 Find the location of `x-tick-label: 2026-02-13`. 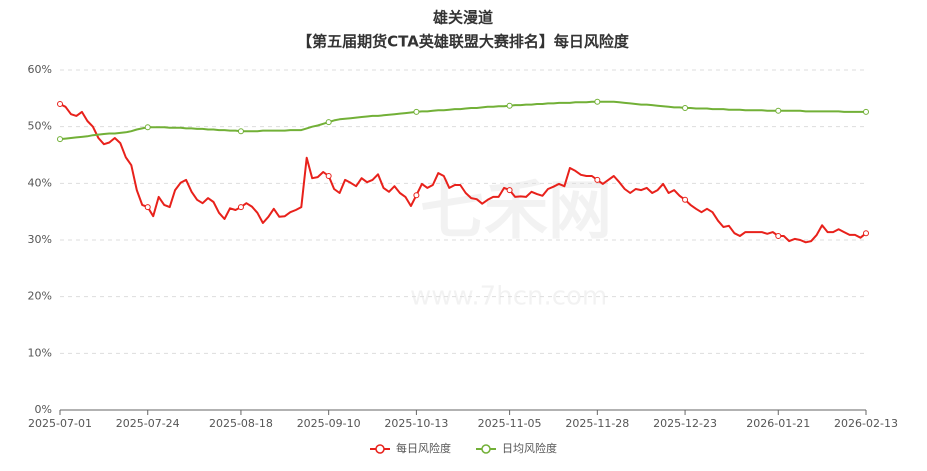

x-tick-label: 2026-02-13 is located at coordinates (866, 423).